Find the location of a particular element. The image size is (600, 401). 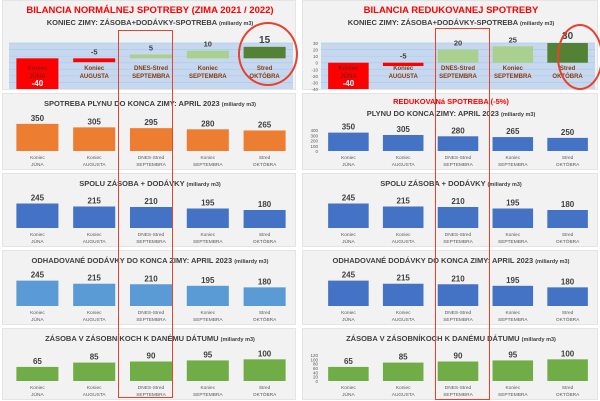

value-label: 280 is located at coordinates (458, 130).